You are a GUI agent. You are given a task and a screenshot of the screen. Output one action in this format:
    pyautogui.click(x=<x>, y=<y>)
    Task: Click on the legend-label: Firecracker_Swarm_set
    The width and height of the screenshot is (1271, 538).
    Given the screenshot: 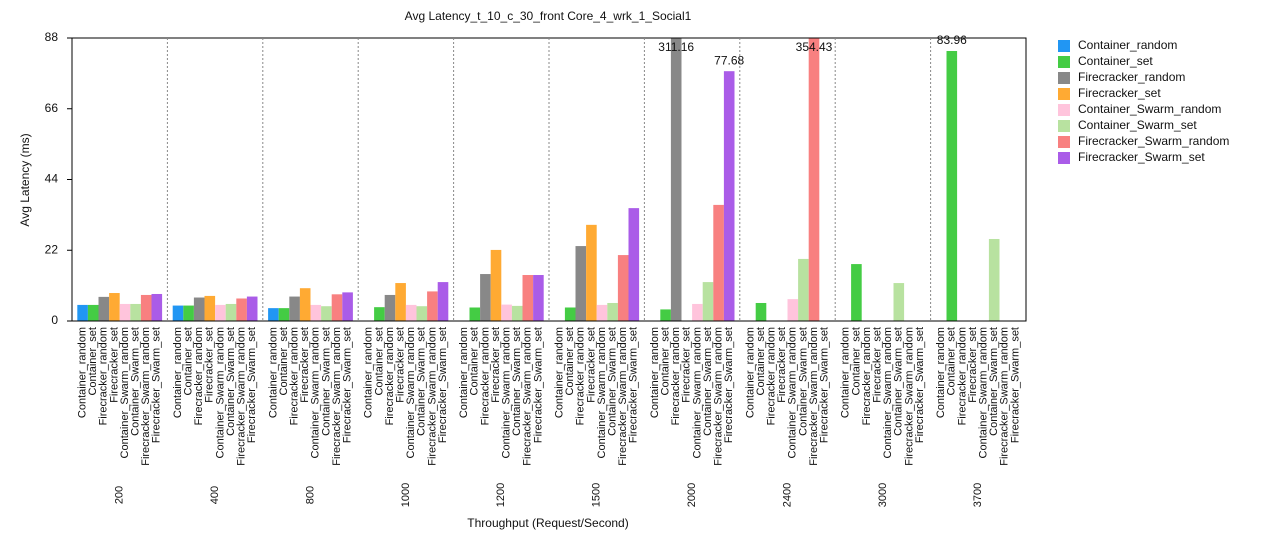 What is the action you would take?
    pyautogui.click(x=1141, y=157)
    